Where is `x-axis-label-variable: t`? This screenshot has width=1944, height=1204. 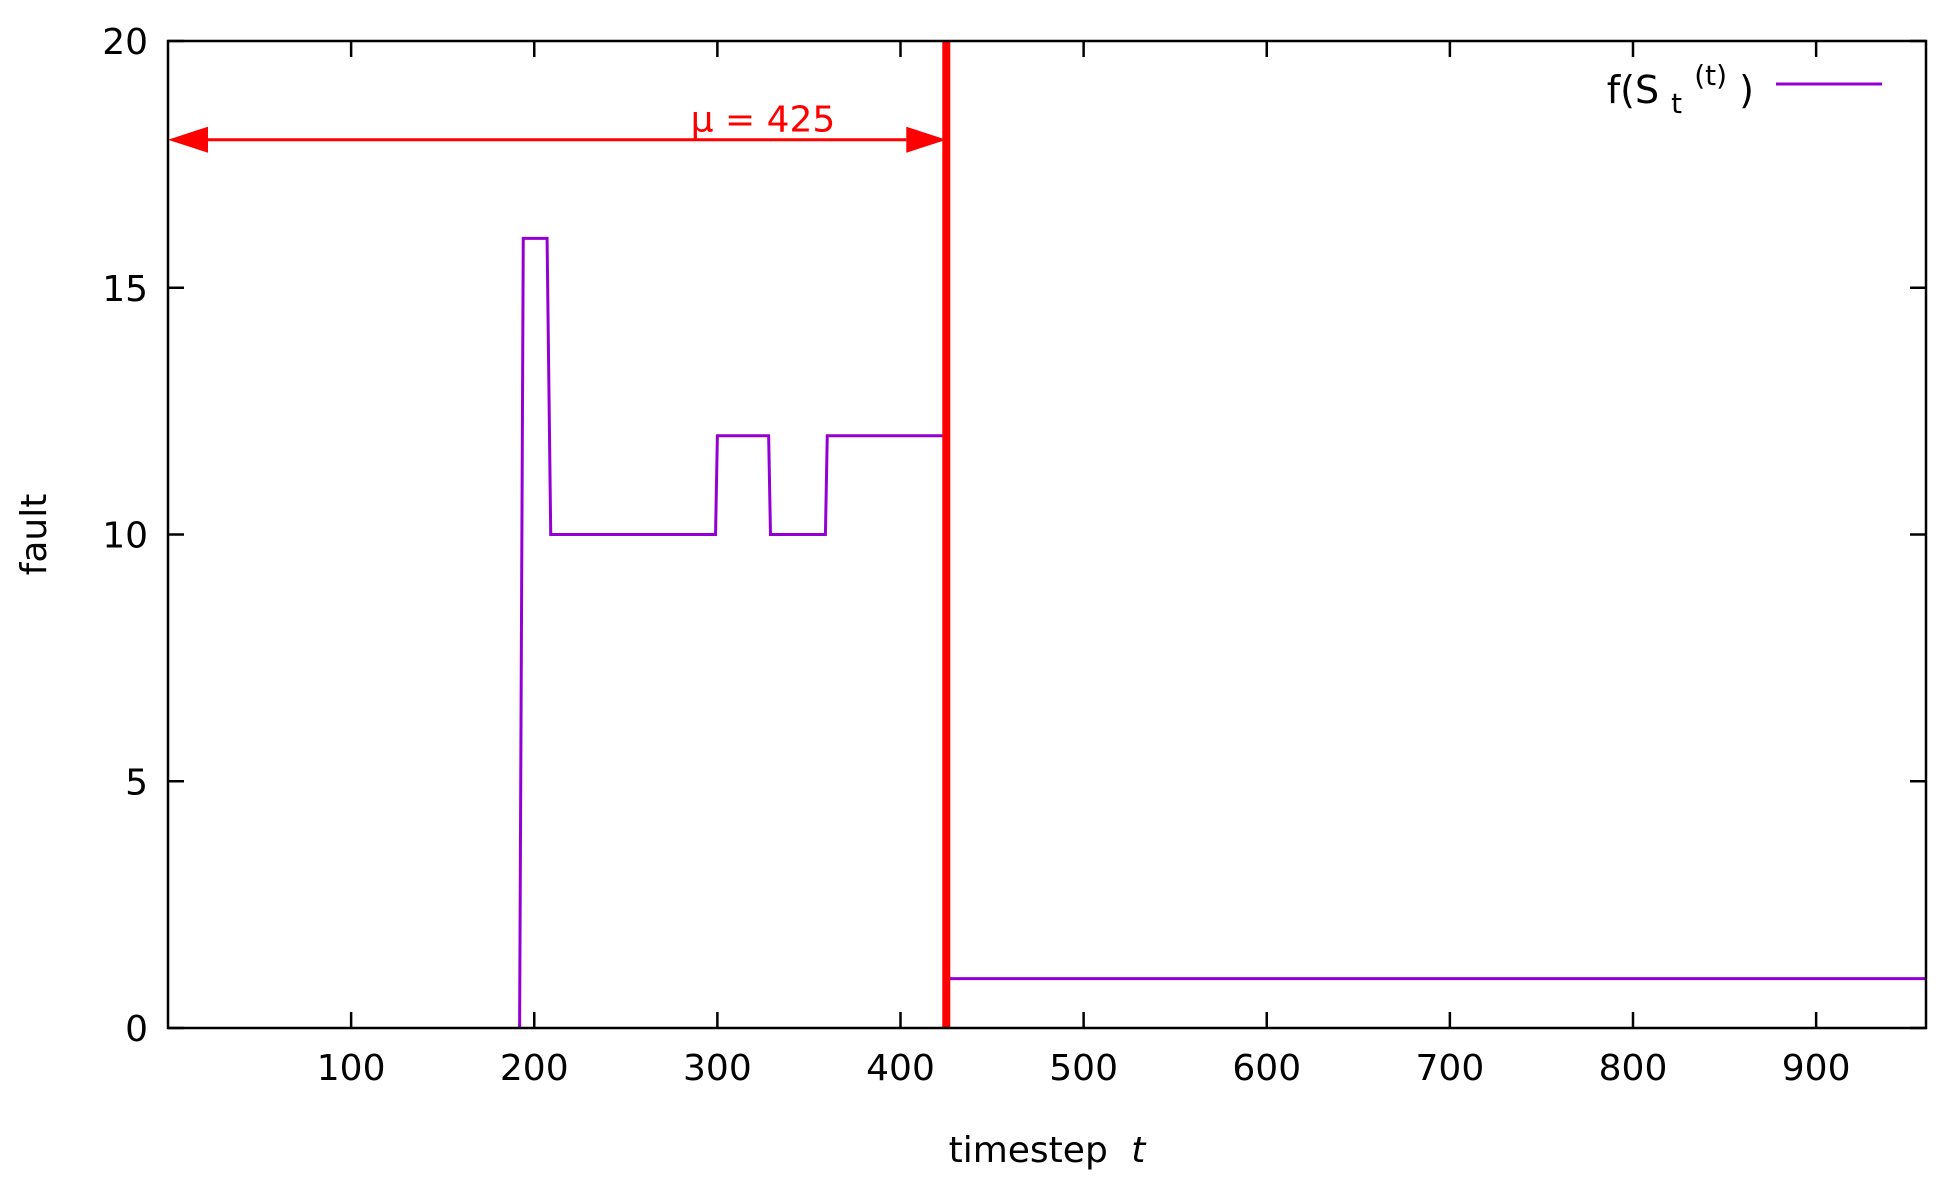 x-axis-label-variable: t is located at coordinates (1139, 1150).